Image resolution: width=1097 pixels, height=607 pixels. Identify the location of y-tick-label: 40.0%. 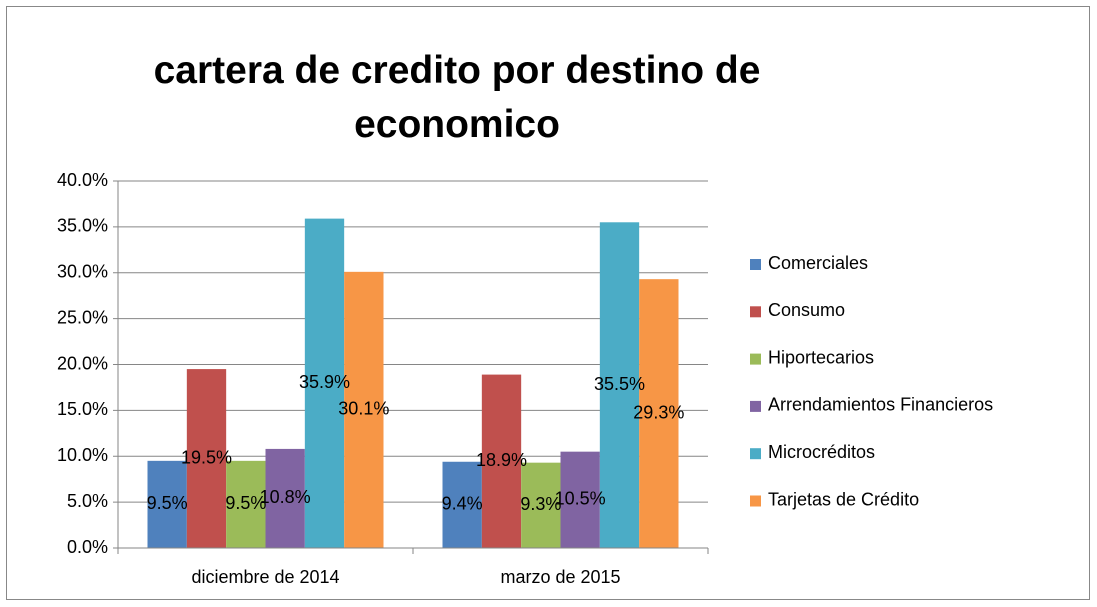
(82, 180).